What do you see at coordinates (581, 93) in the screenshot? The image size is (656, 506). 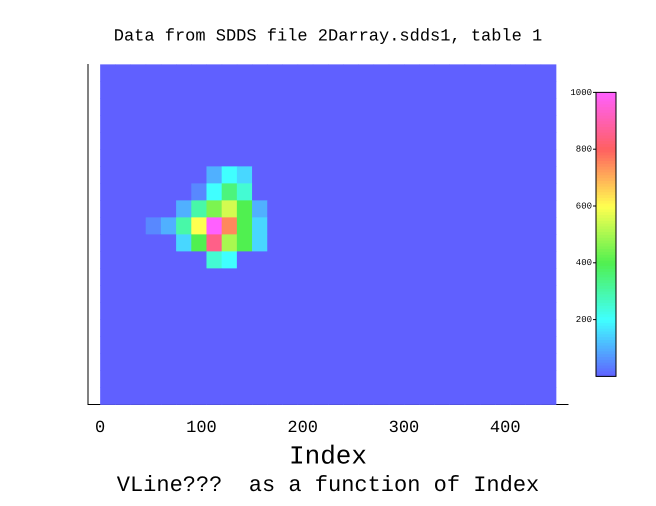 I see `color-bar-label: 1000` at bounding box center [581, 93].